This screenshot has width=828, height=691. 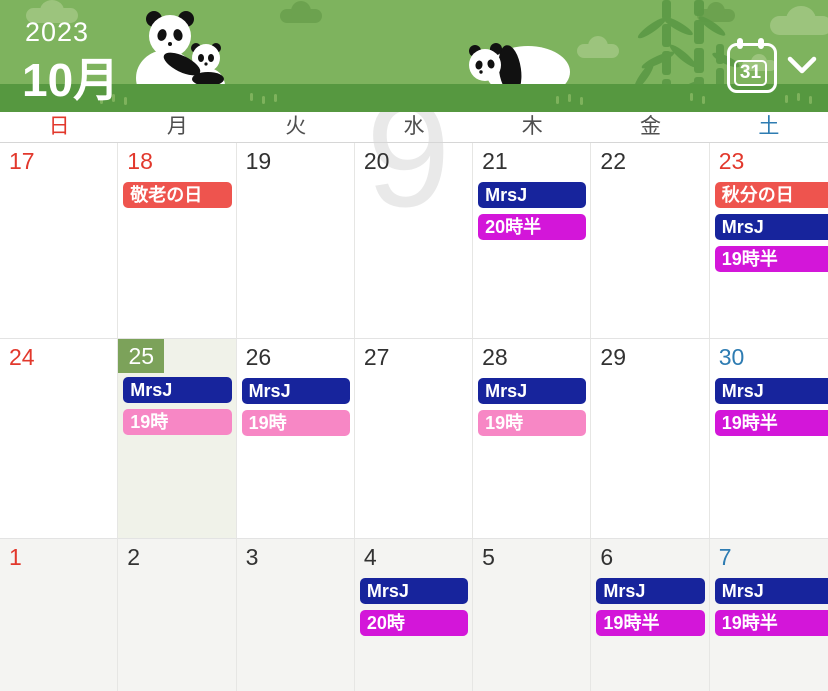 What do you see at coordinates (295, 439) in the screenshot?
I see `day-cell-26: 26 MrsJ 19時` at bounding box center [295, 439].